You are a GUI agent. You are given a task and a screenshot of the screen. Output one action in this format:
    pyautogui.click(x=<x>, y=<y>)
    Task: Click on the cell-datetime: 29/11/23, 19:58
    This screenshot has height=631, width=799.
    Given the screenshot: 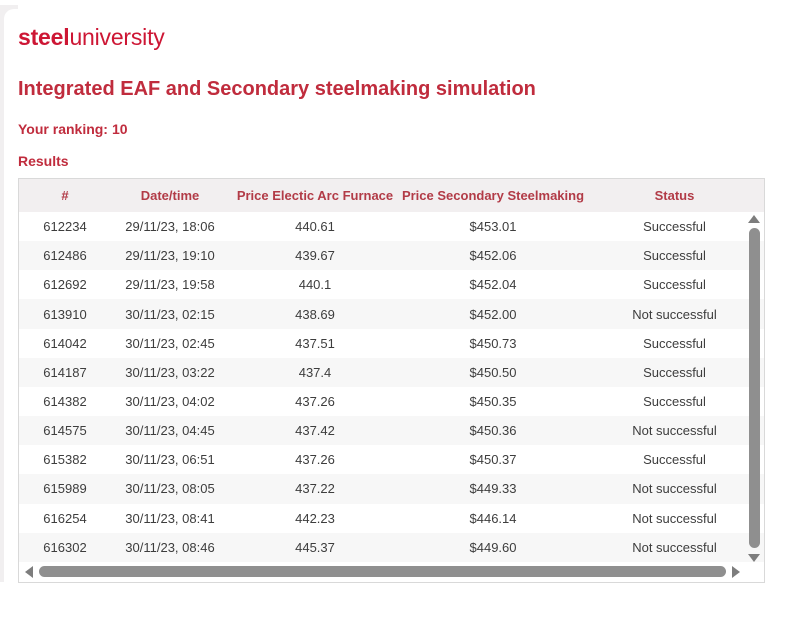 What is the action you would take?
    pyautogui.click(x=170, y=285)
    